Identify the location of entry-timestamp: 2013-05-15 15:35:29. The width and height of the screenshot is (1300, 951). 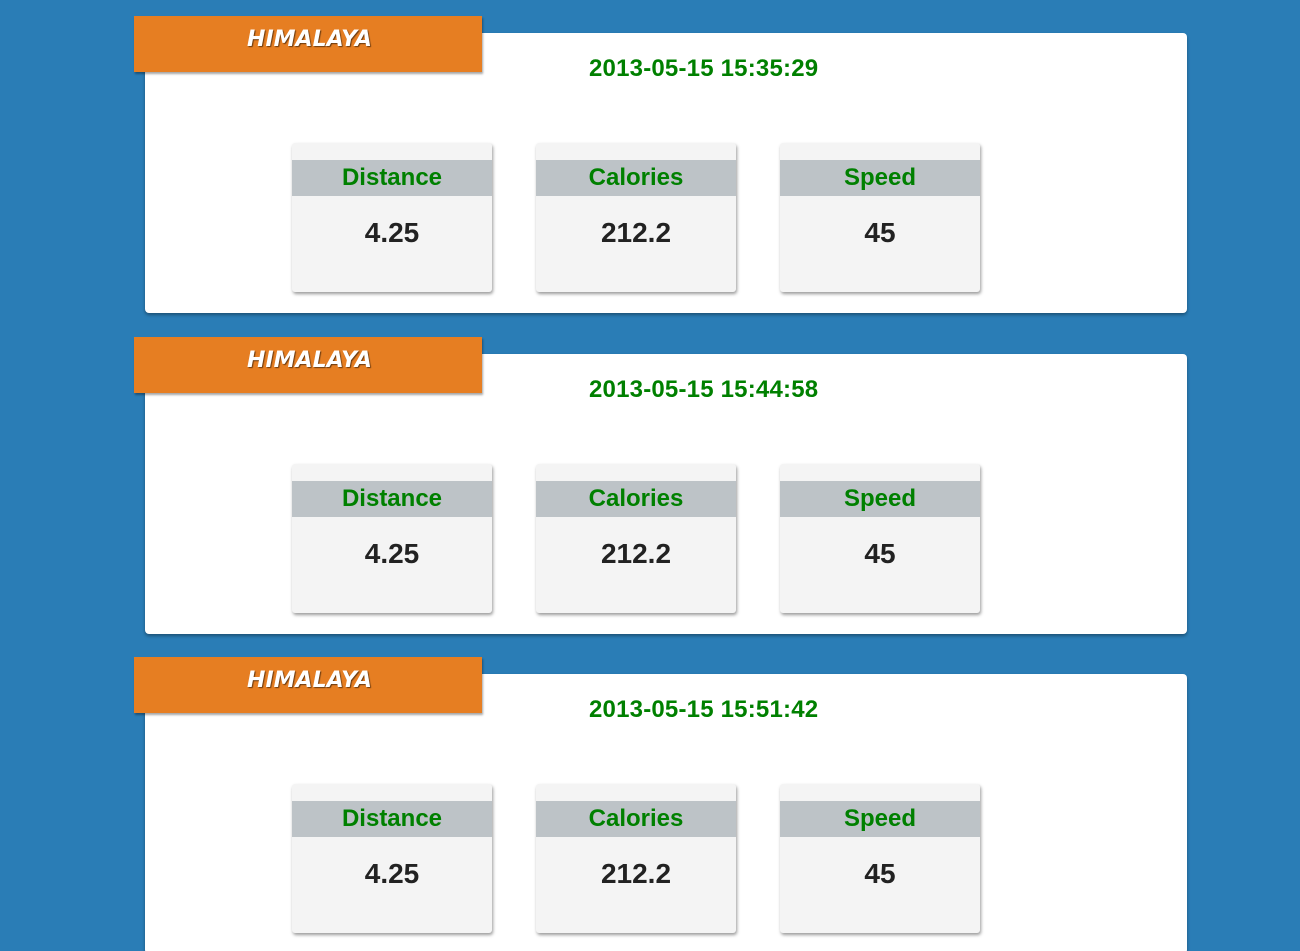
(704, 68).